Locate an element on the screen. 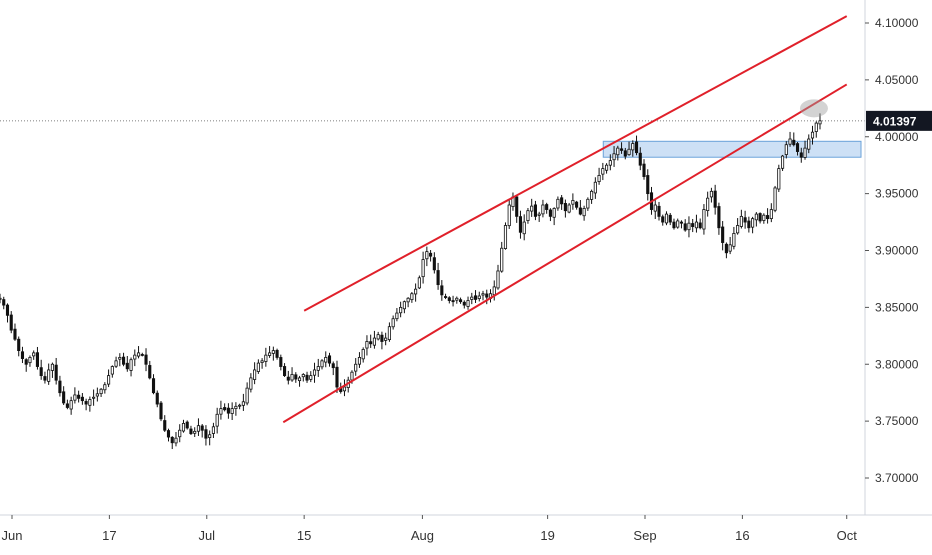 The image size is (932, 555). x-tick-label: 17 is located at coordinates (109, 535).